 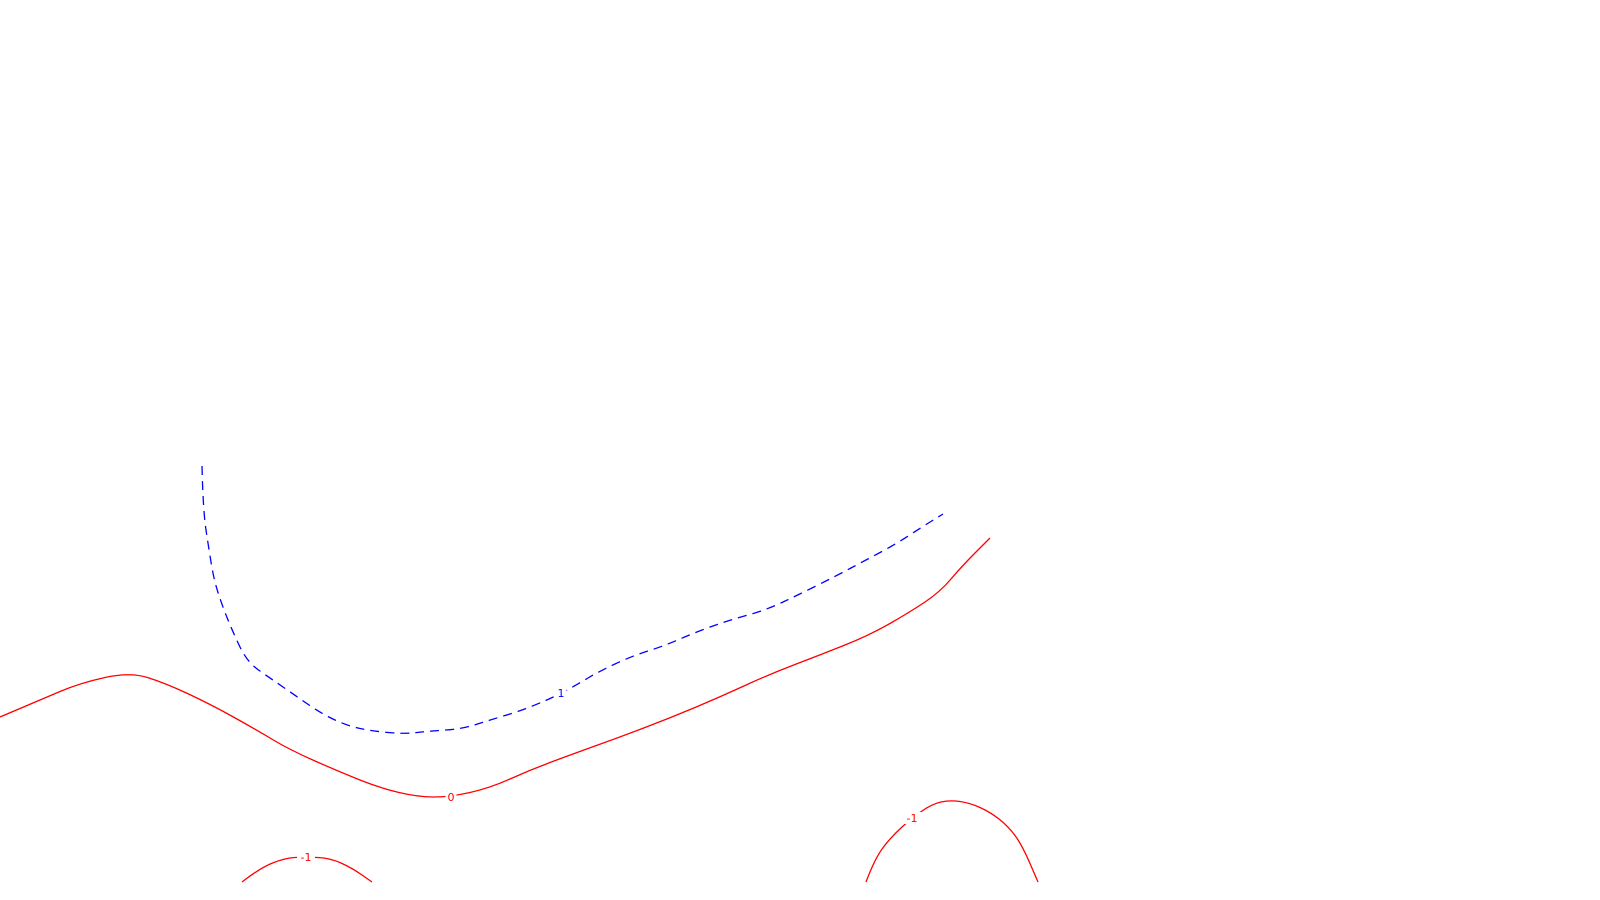 I want to click on contour-label-level-neg1-1: -1, so click(x=306, y=857).